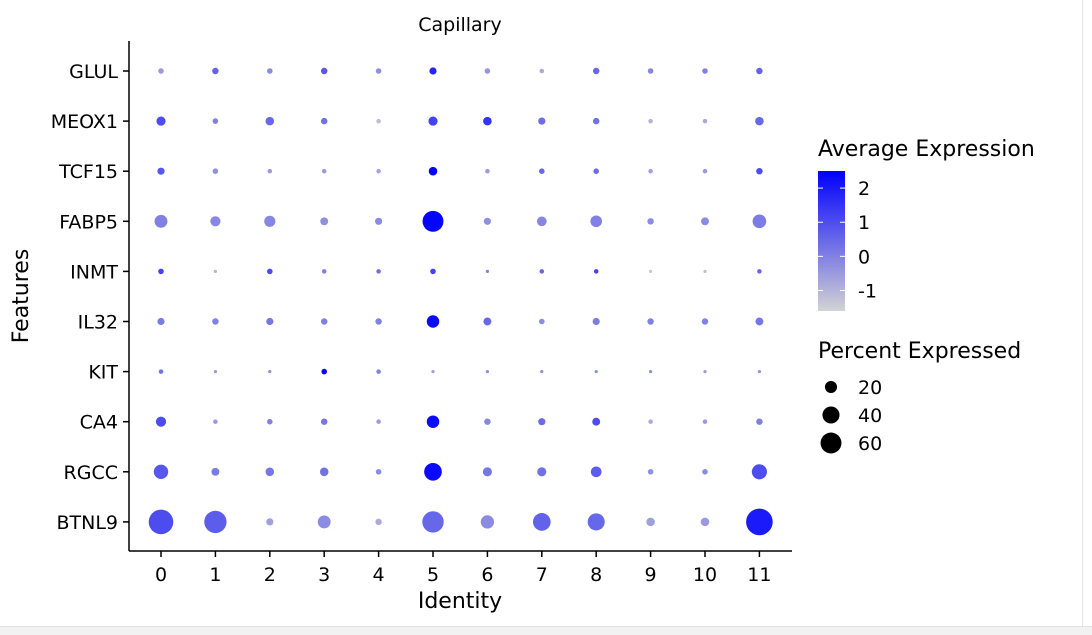 The width and height of the screenshot is (1092, 635). What do you see at coordinates (433, 575) in the screenshot?
I see `x-tick-label: 5` at bounding box center [433, 575].